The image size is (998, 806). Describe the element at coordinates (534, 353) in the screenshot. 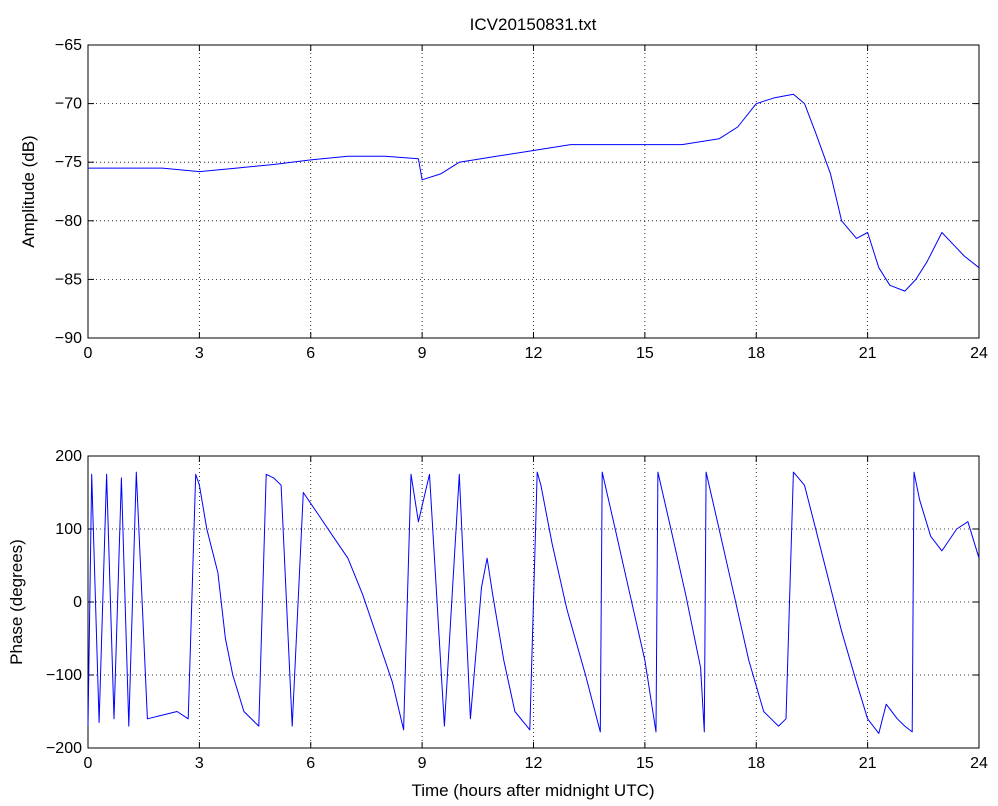

I see `amplitude-x-tick-label: 12` at that location.